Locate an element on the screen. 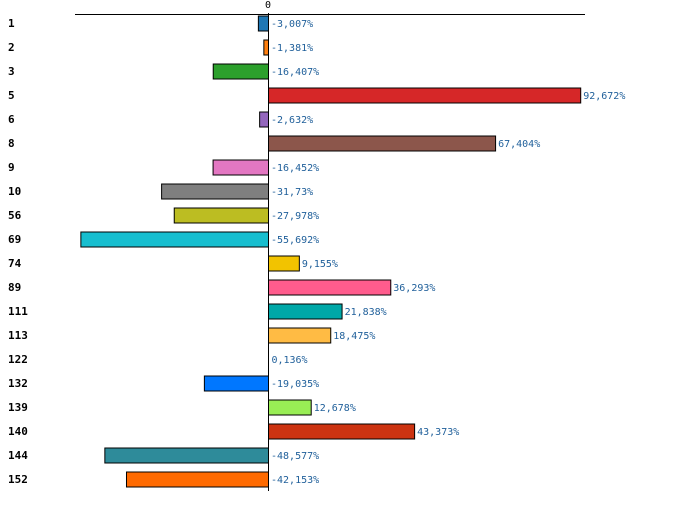  category-label: 152 is located at coordinates (18, 479).